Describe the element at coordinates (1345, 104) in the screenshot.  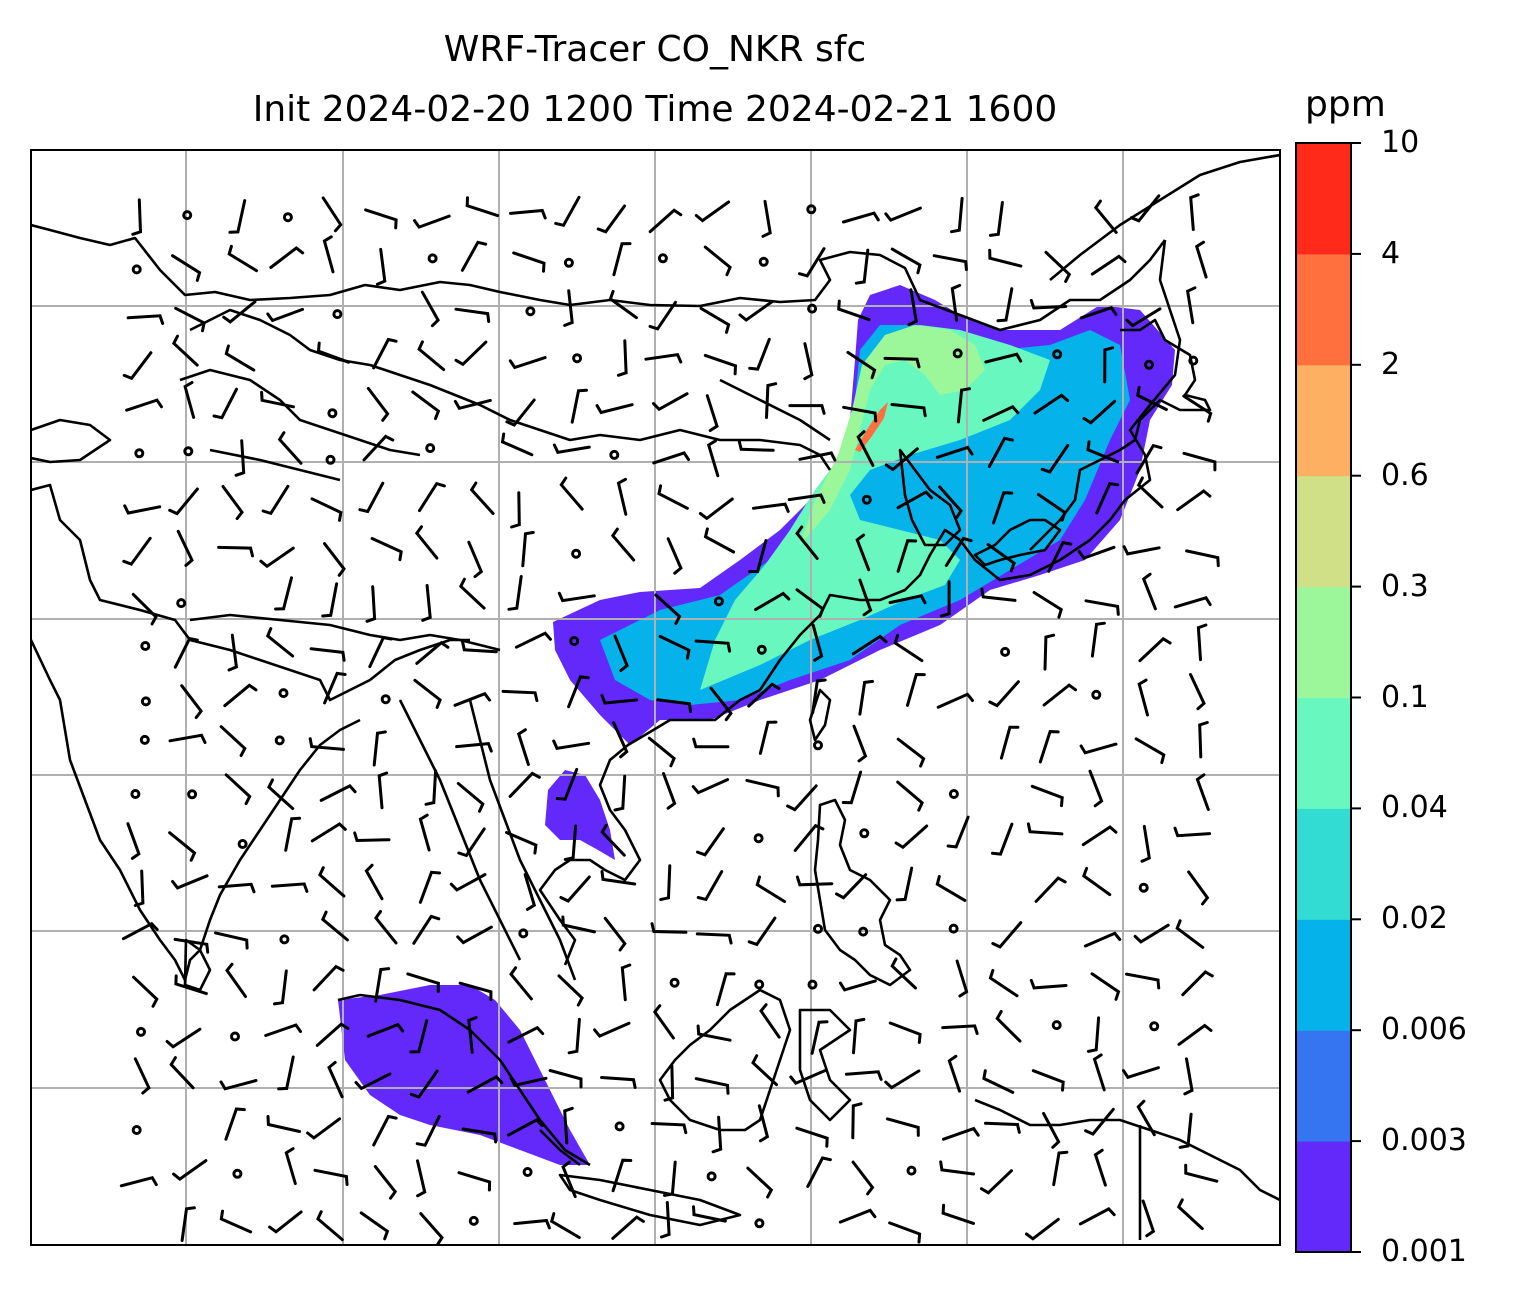
I see `colorbar-unit-label: ppm` at that location.